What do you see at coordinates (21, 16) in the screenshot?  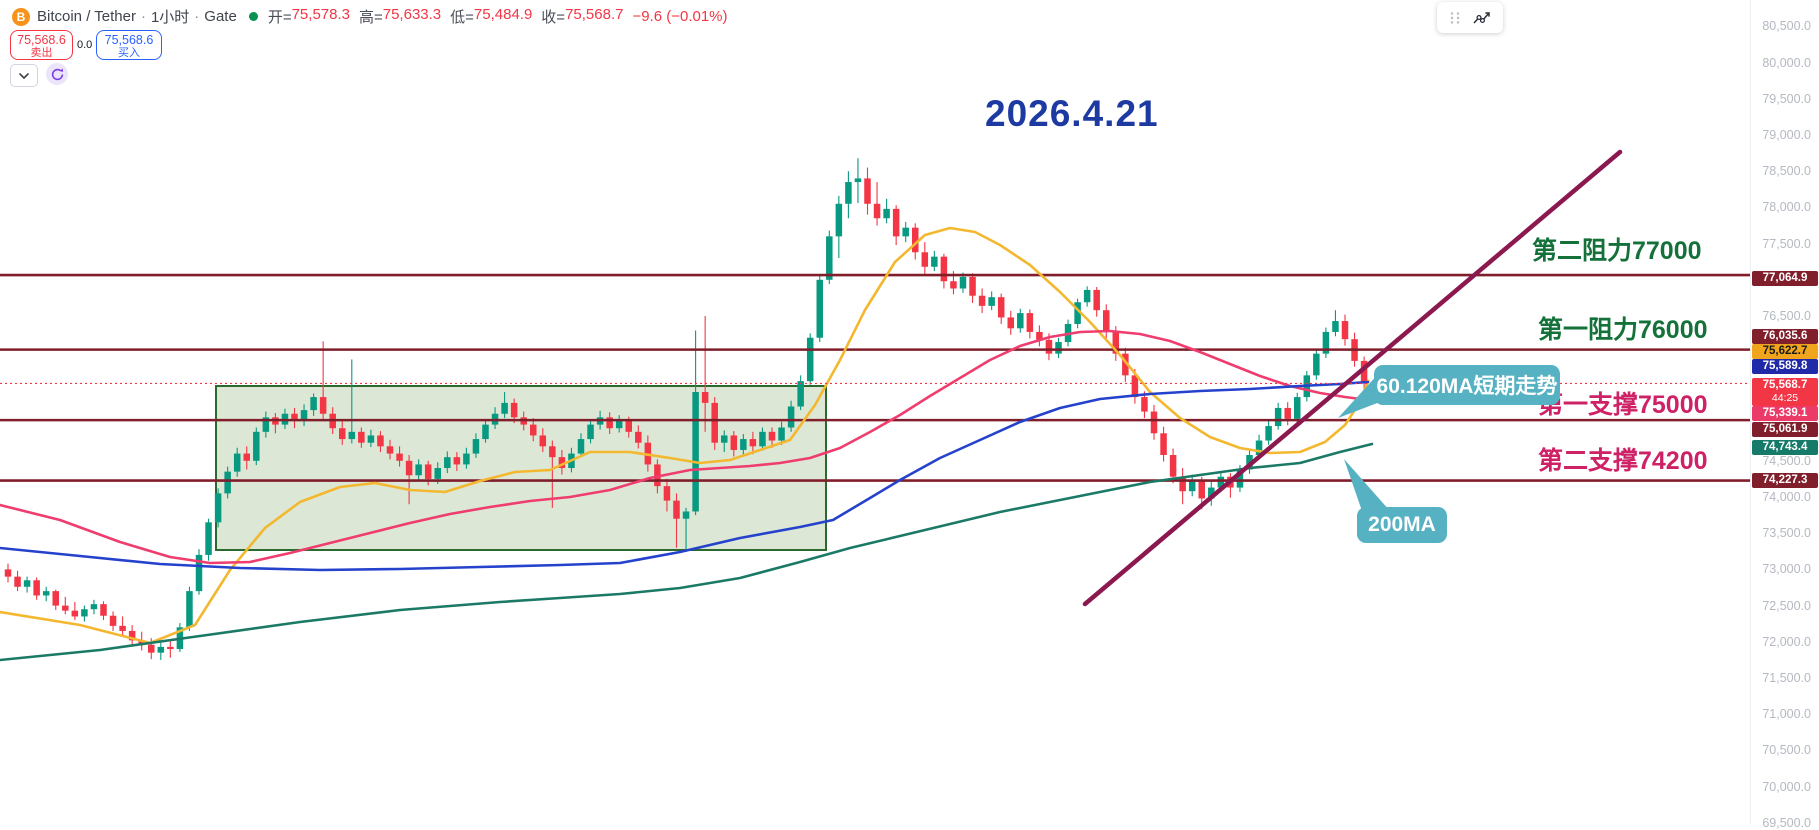 I see `bitcoin-icon: B` at bounding box center [21, 16].